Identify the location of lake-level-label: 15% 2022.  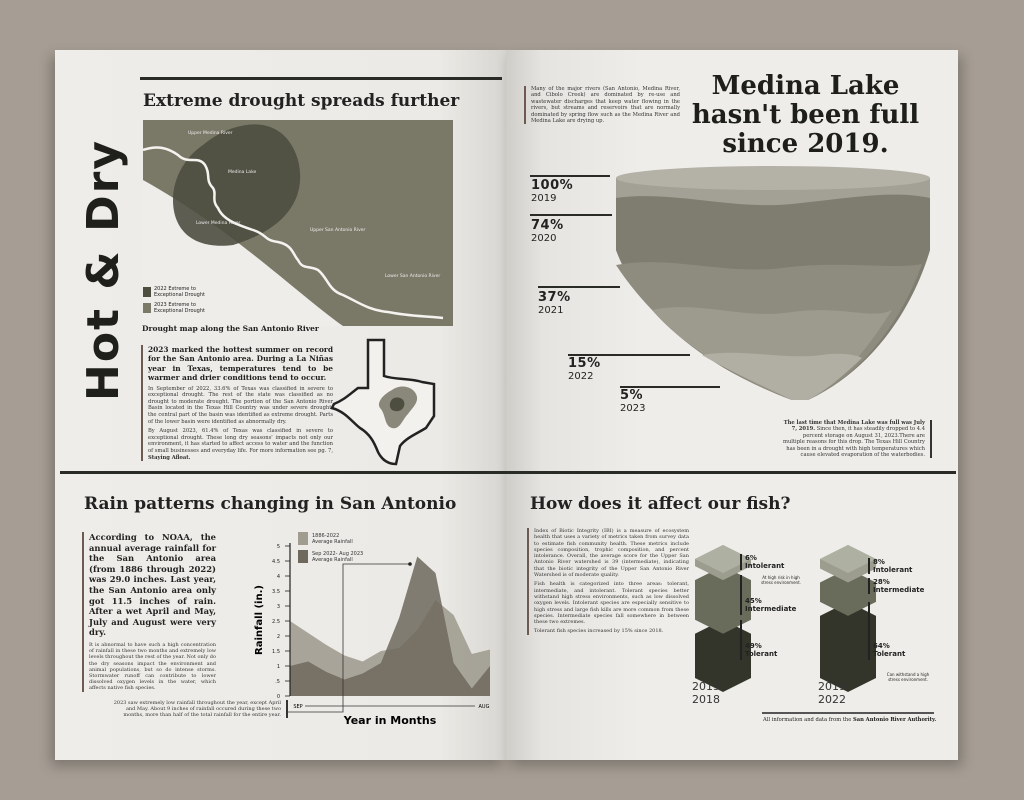
(584, 369).